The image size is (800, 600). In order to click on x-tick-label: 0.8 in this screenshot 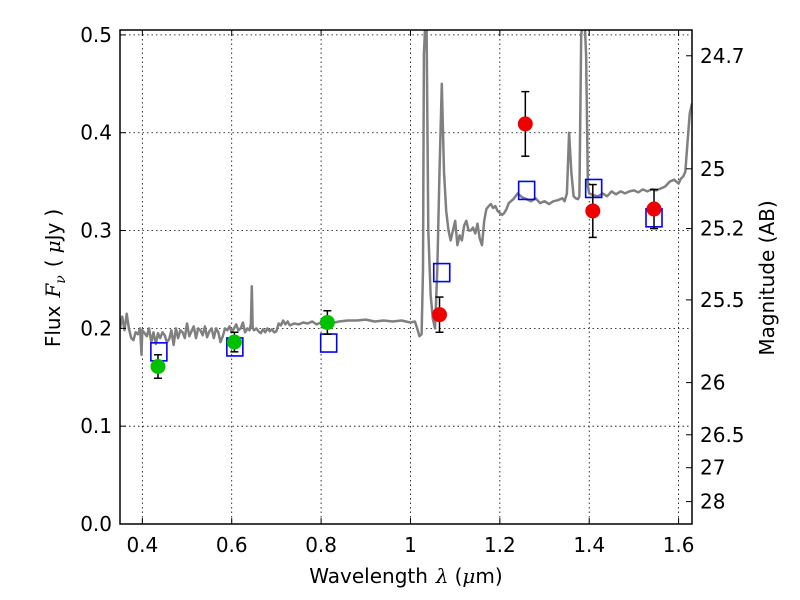, I will do `click(321, 545)`.